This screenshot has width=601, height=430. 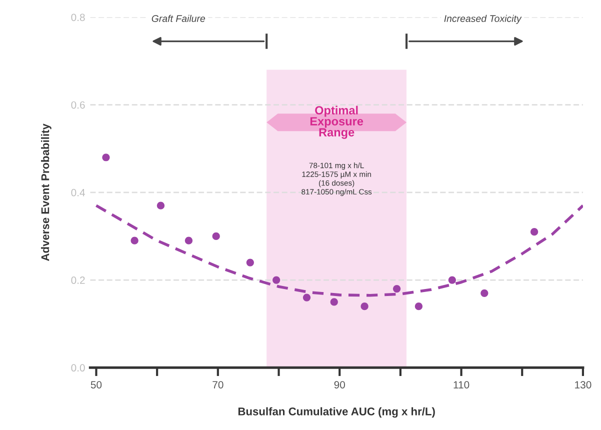 I want to click on y-tick-label: 0.2, so click(x=78, y=280).